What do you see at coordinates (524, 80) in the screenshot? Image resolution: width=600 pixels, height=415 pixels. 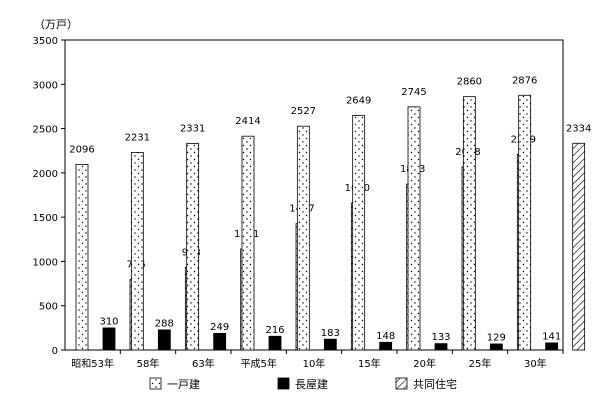 I see `data-label: 2876` at bounding box center [524, 80].